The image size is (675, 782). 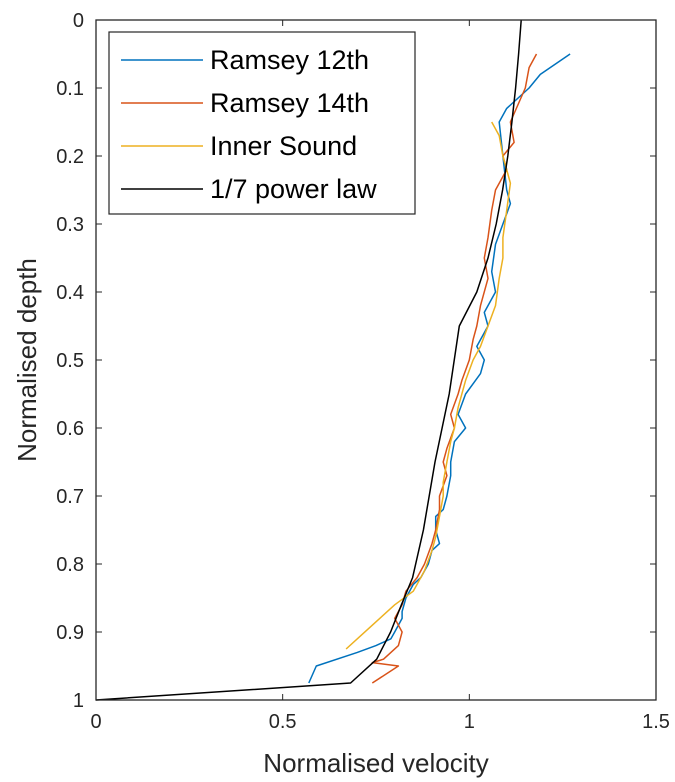 I want to click on legend-label-1: Ramsey 14th, so click(x=289, y=103).